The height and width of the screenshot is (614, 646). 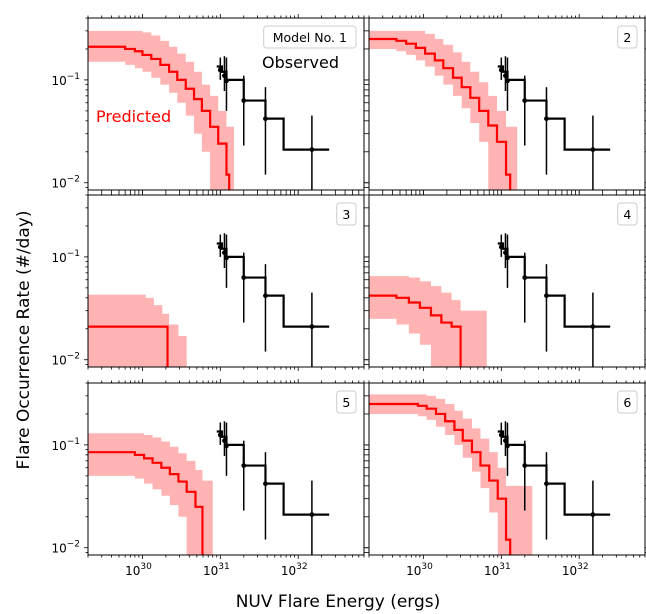 I want to click on panel-label: 4, so click(x=627, y=214).